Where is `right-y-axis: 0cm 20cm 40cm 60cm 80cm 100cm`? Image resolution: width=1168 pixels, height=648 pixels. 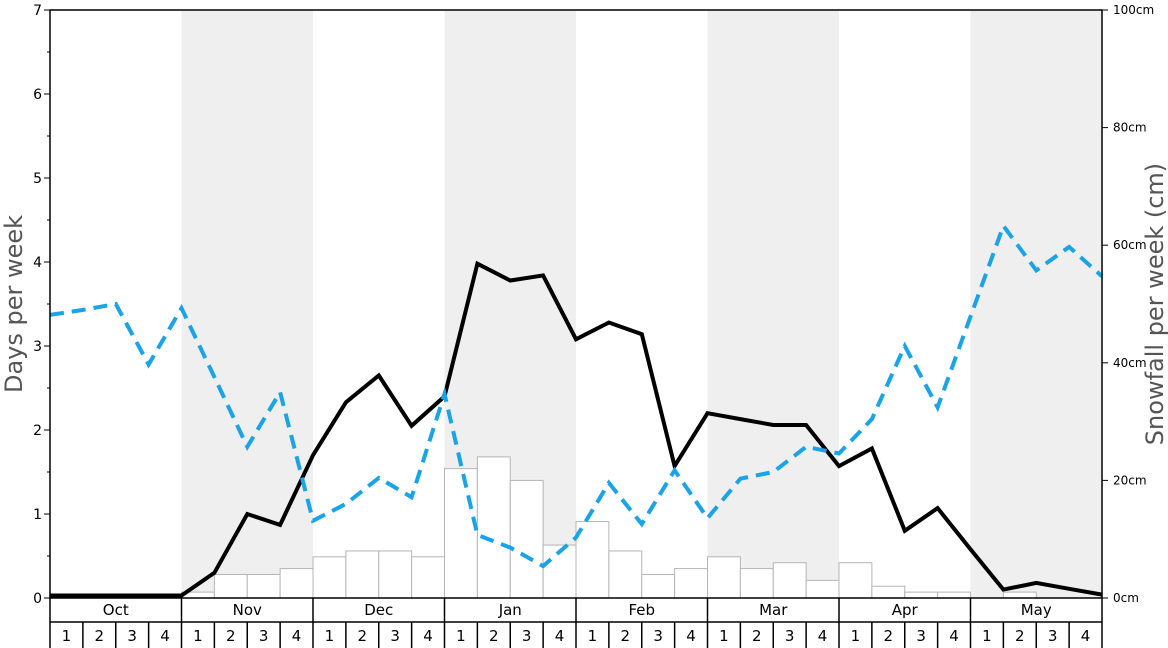 right-y-axis: 0cm 20cm 40cm 60cm 80cm 100cm is located at coordinates (1128, 304).